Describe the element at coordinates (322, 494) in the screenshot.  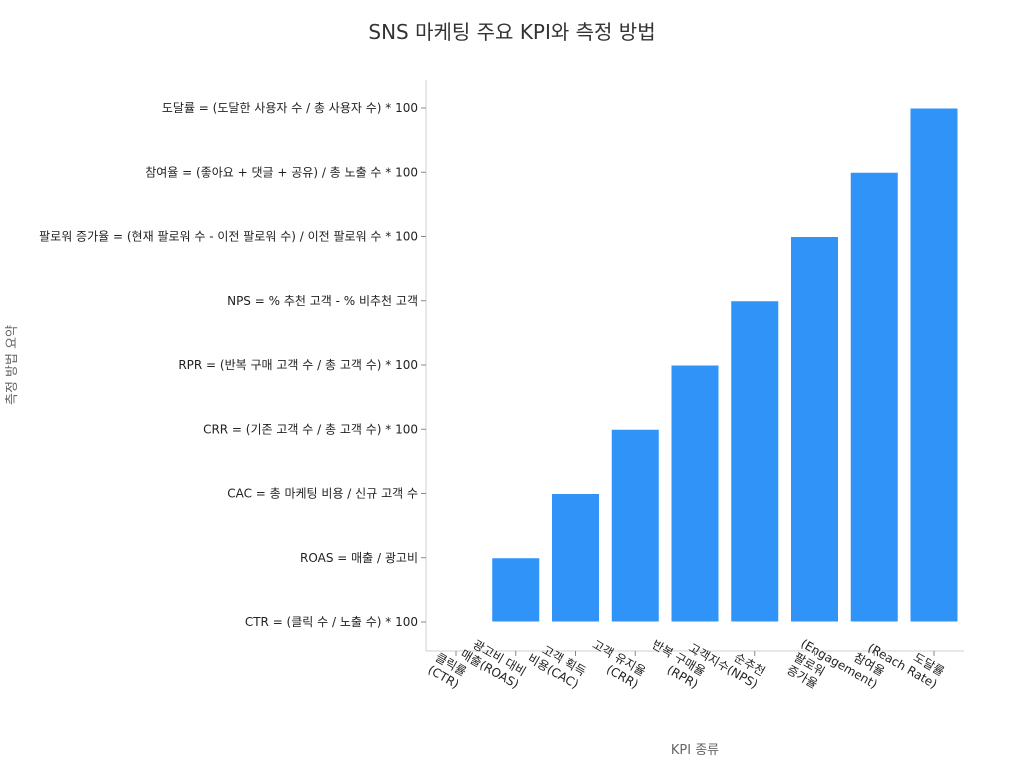
I see `y-tick-label: CAC = 총 마케팅 비용 / 신규 고객 수` at that location.